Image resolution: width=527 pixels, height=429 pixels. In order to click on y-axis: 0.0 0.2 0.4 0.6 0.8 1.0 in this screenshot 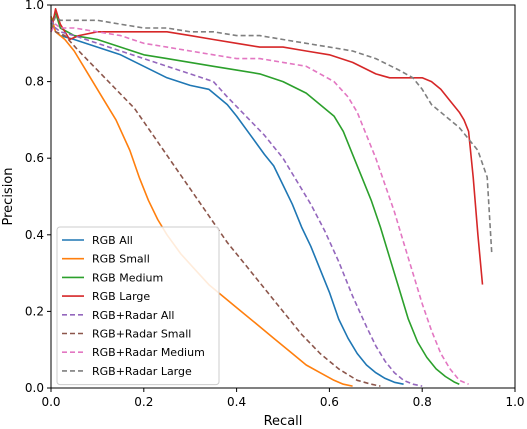, I will do `click(38, 197)`.